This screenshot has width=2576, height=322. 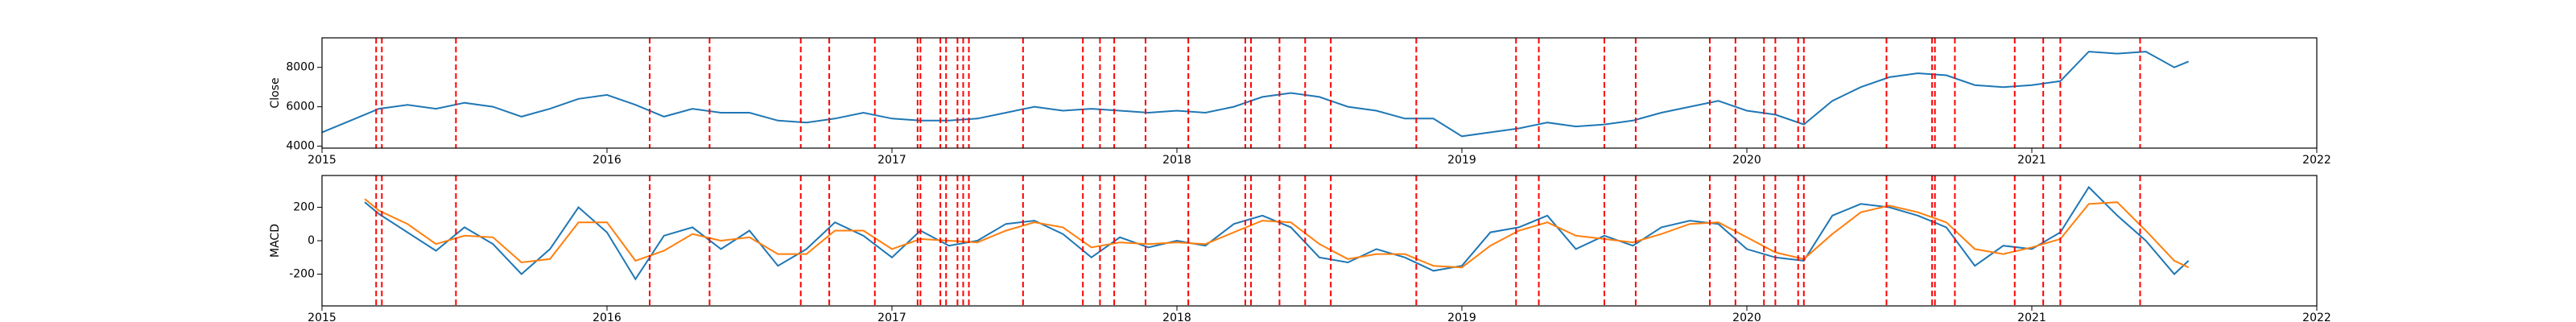 I want to click on y-tick-label: 4000, so click(x=300, y=146).